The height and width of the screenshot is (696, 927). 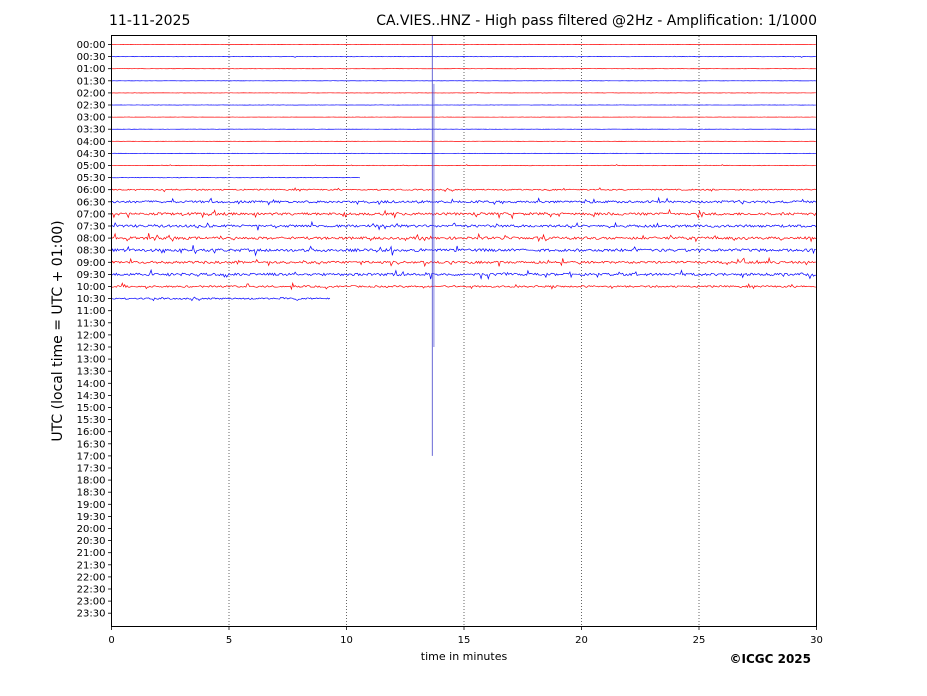 I want to click on y-tick-label: 09:30, so click(x=91, y=275).